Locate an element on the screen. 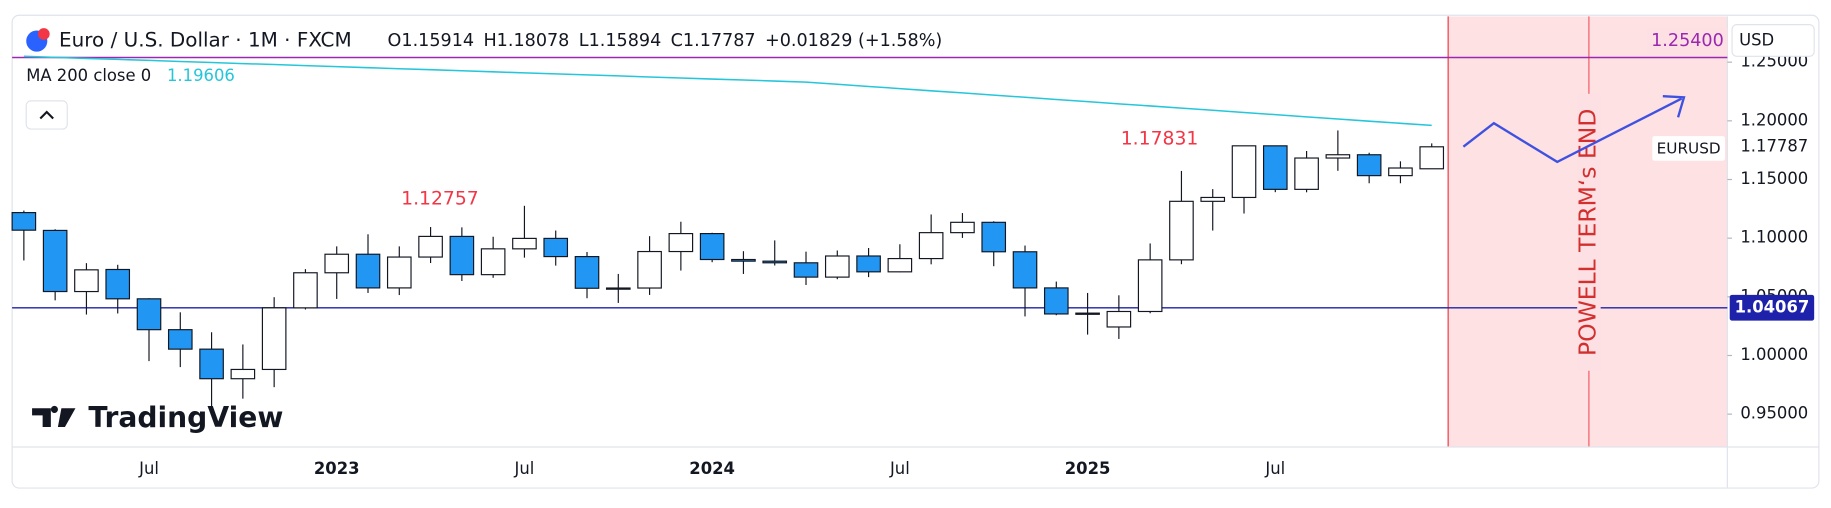 Image resolution: width=1831 pixels, height=508 pixels. price-tag: 1.25400 is located at coordinates (1687, 41).